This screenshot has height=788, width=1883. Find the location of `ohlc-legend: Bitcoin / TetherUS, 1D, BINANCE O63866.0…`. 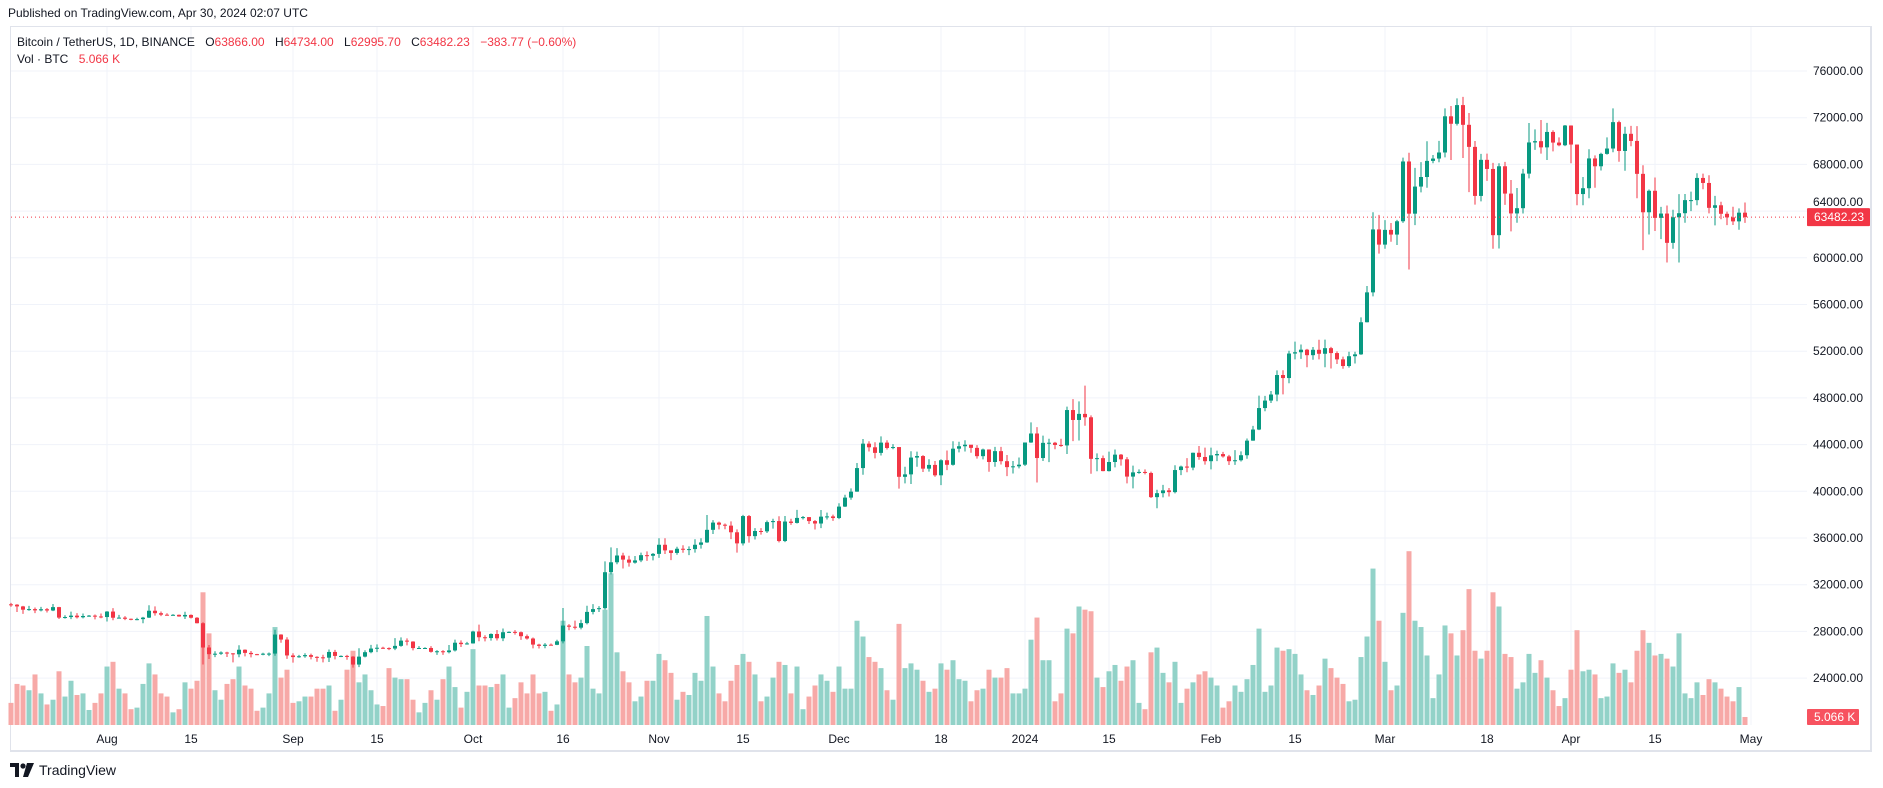

ohlc-legend: Bitcoin / TetherUS, 1D, BINANCE O63866.0… is located at coordinates (296, 42).